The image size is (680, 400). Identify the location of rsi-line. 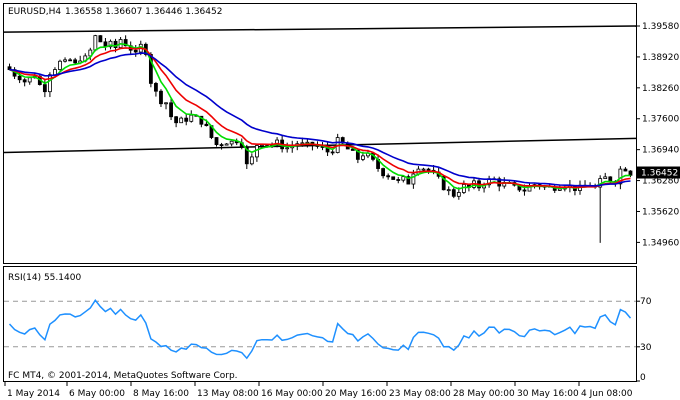
(320, 329).